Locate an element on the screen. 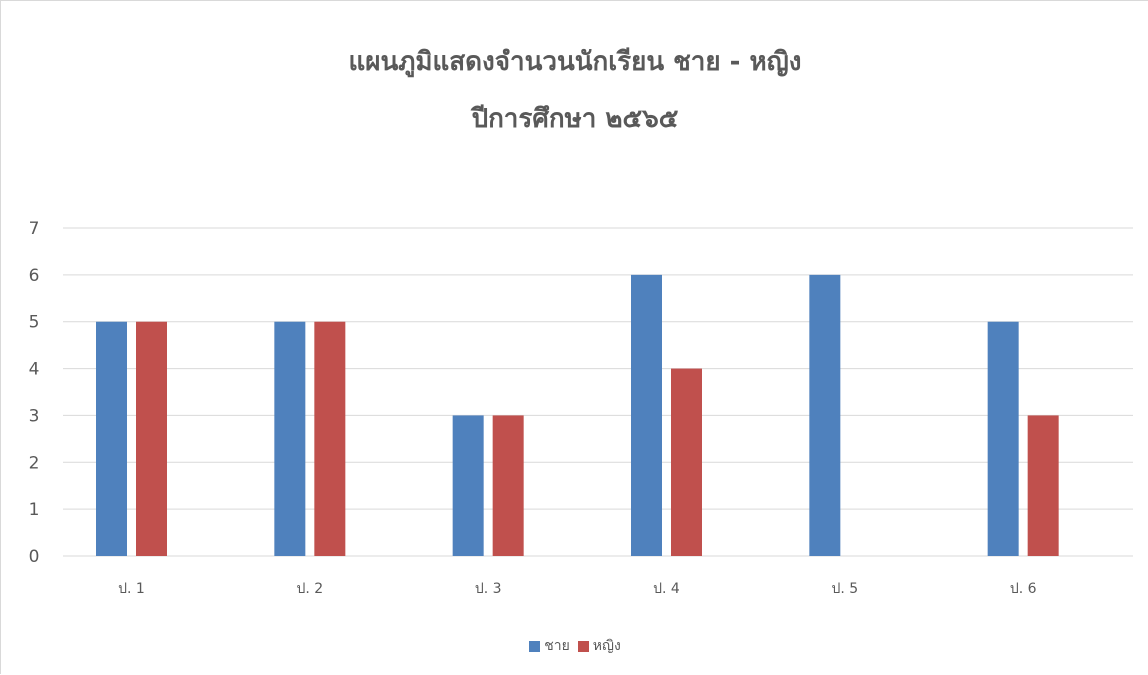 The height and width of the screenshot is (675, 1148). x-tick-label: ป. 1 is located at coordinates (131, 589).